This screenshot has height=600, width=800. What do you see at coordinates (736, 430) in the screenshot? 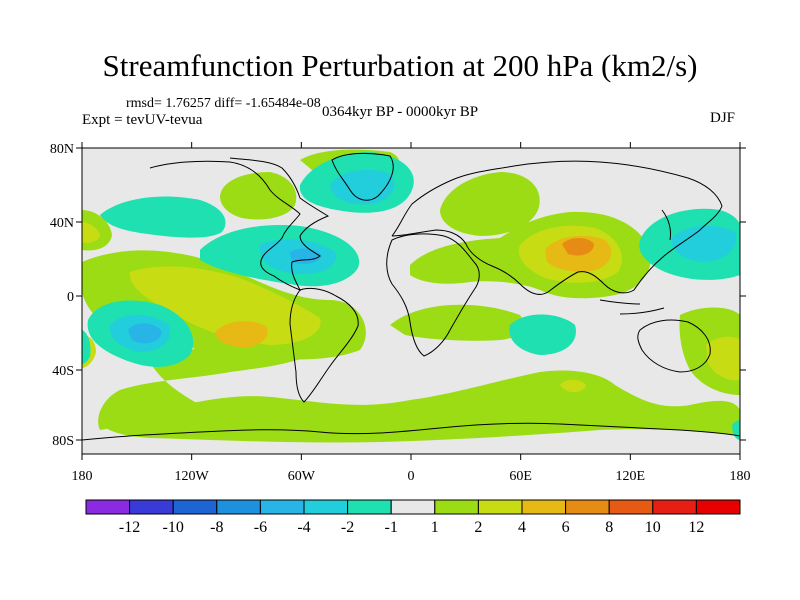
I see `negative-anomaly-east-edge` at bounding box center [736, 430].